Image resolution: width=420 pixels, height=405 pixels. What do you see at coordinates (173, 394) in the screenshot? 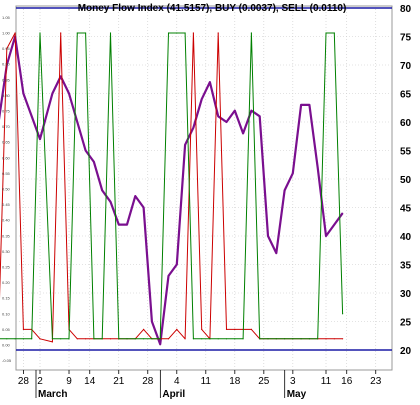
I see `x-month-label: April` at bounding box center [173, 394].